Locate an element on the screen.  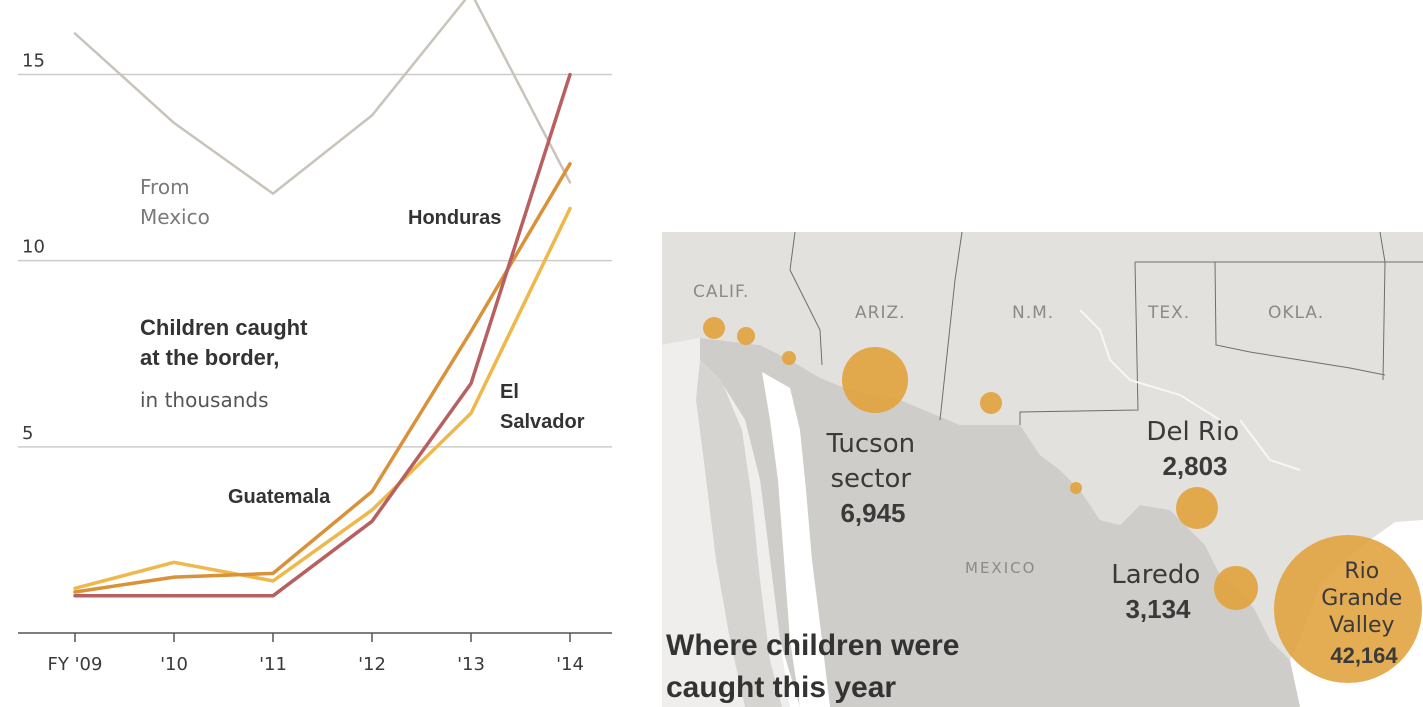
x-tick-label: '14 is located at coordinates (570, 664).